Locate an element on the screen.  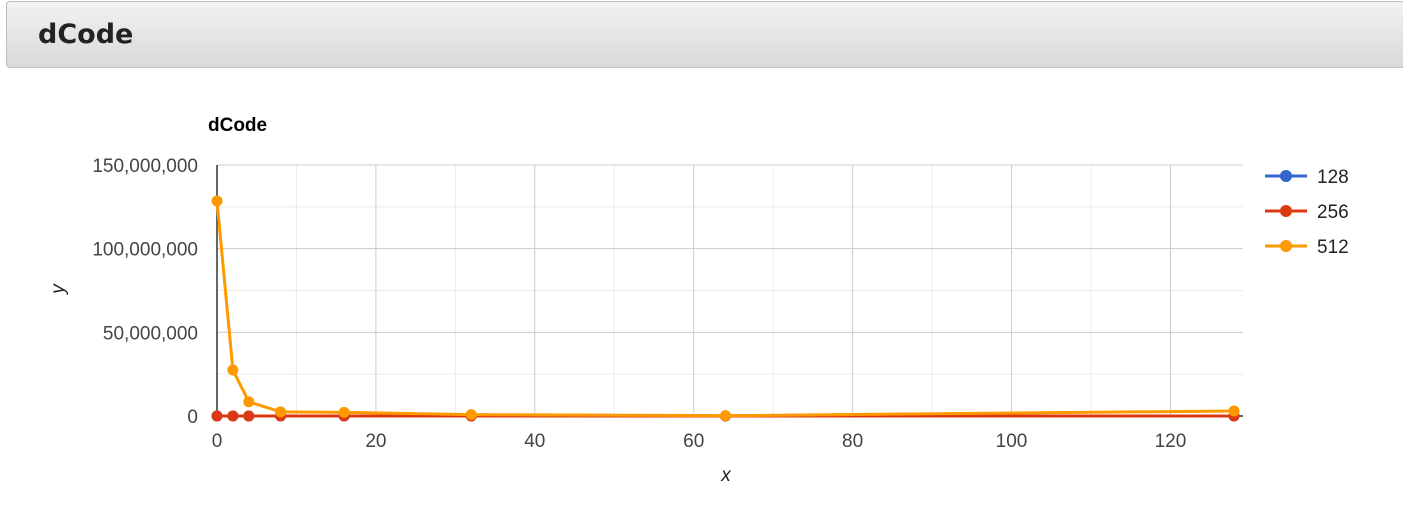
y-axis-title: y is located at coordinates (58, 289).